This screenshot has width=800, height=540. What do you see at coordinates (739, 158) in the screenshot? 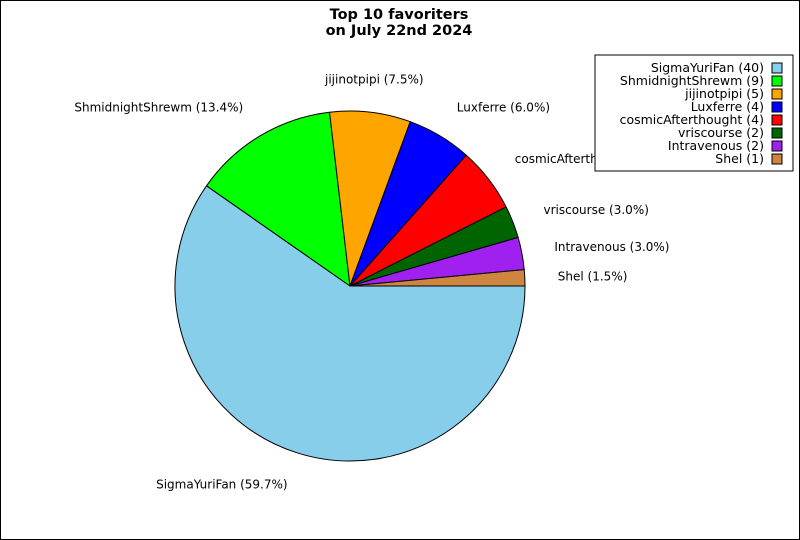
I see `legend-label-shel: Shel (1)` at bounding box center [739, 158].